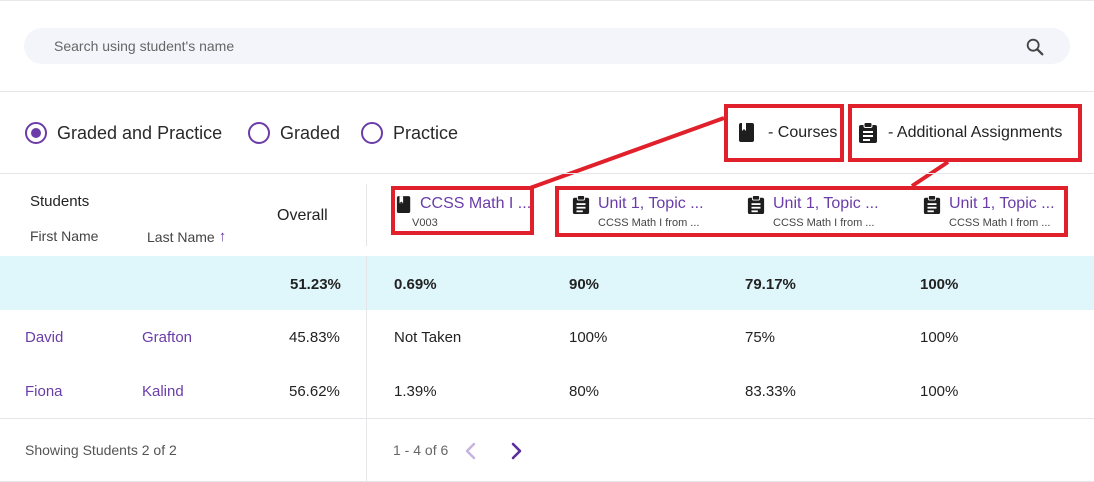 Image resolution: width=1094 pixels, height=482 pixels. I want to click on first-name-header: First Name, so click(64, 236).